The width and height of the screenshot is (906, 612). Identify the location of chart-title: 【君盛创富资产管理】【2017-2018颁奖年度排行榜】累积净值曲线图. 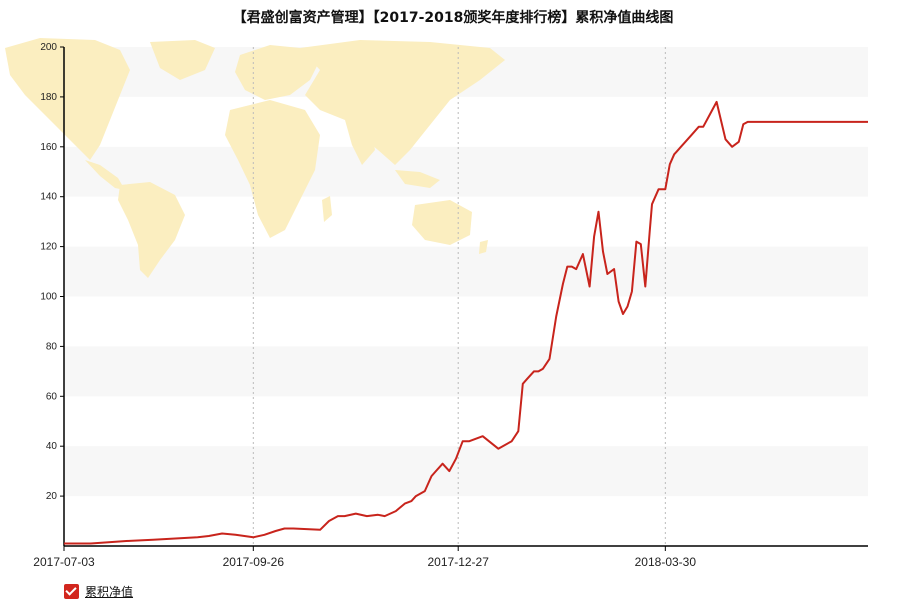
(453, 17).